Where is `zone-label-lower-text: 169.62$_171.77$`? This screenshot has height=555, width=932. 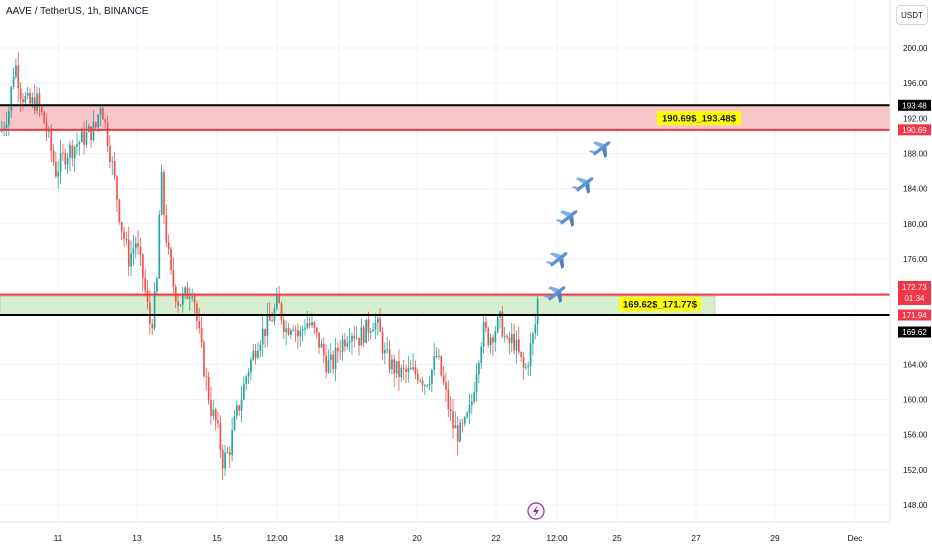
zone-label-lower-text: 169.62$_171.77$ is located at coordinates (660, 305).